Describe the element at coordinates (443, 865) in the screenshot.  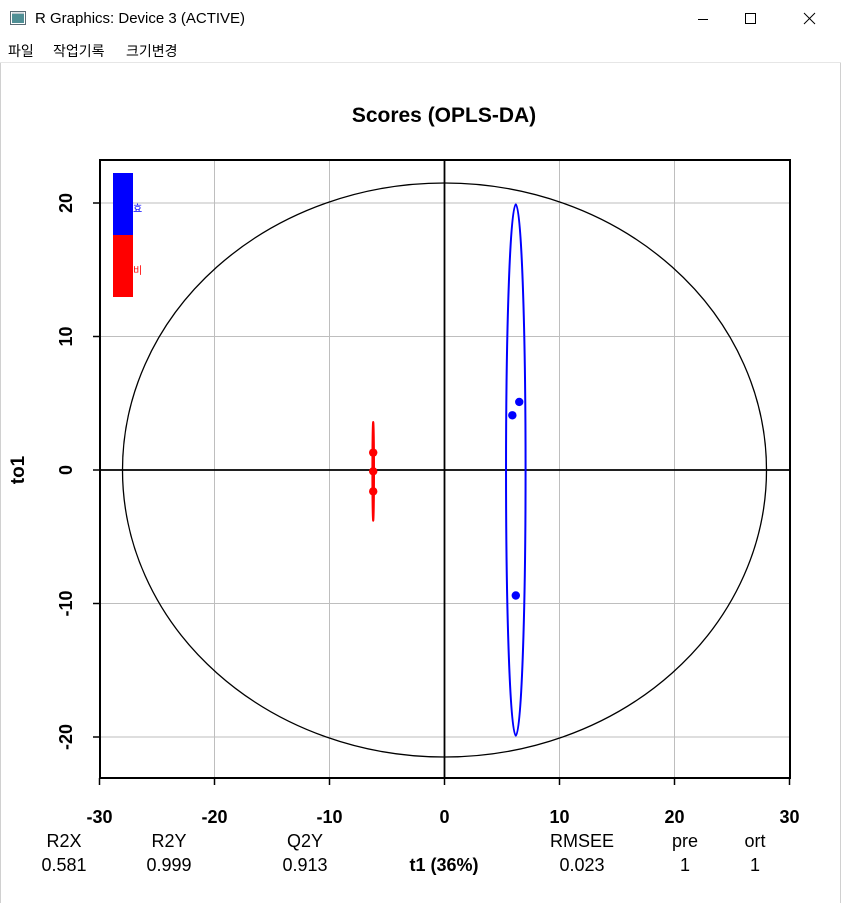
I see `x-axis-label: t1 (36%)` at that location.